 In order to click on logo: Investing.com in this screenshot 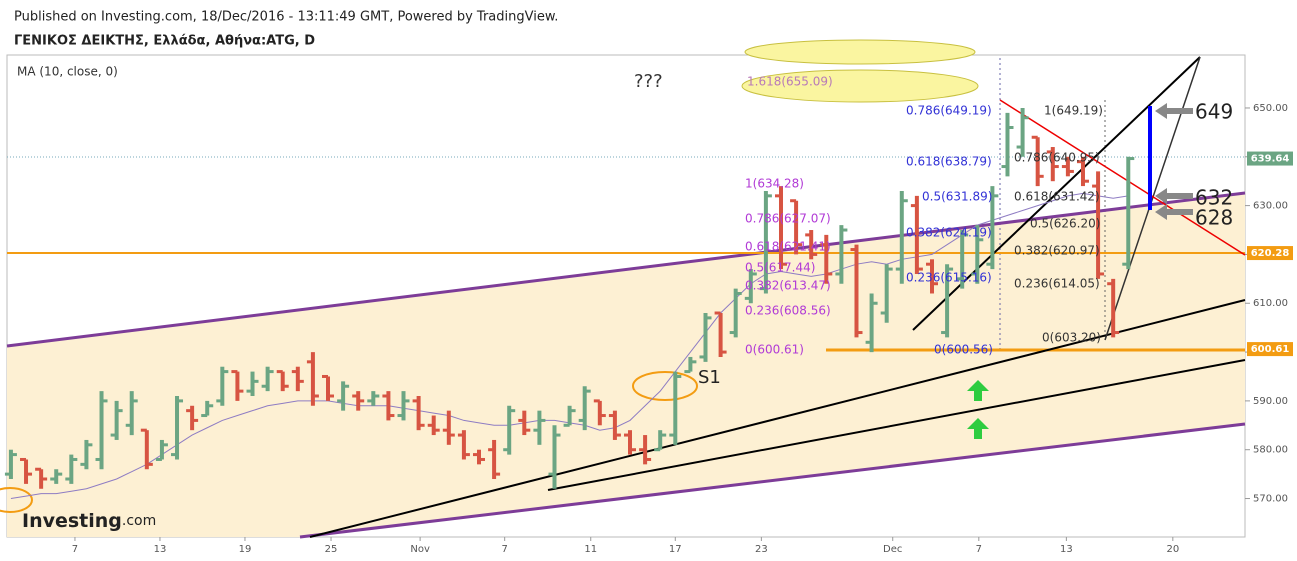, I will do `click(89, 521)`.